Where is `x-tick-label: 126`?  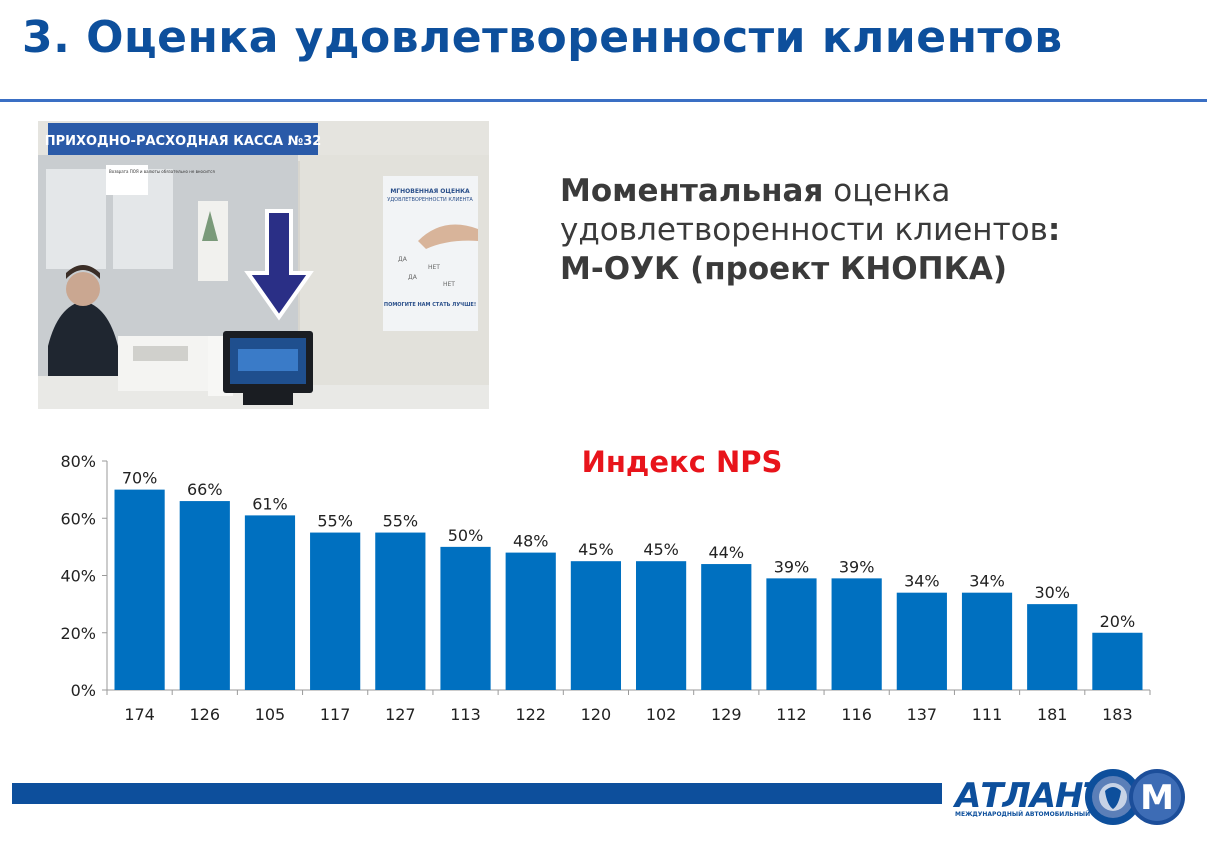
x-tick-label: 126 is located at coordinates (205, 714).